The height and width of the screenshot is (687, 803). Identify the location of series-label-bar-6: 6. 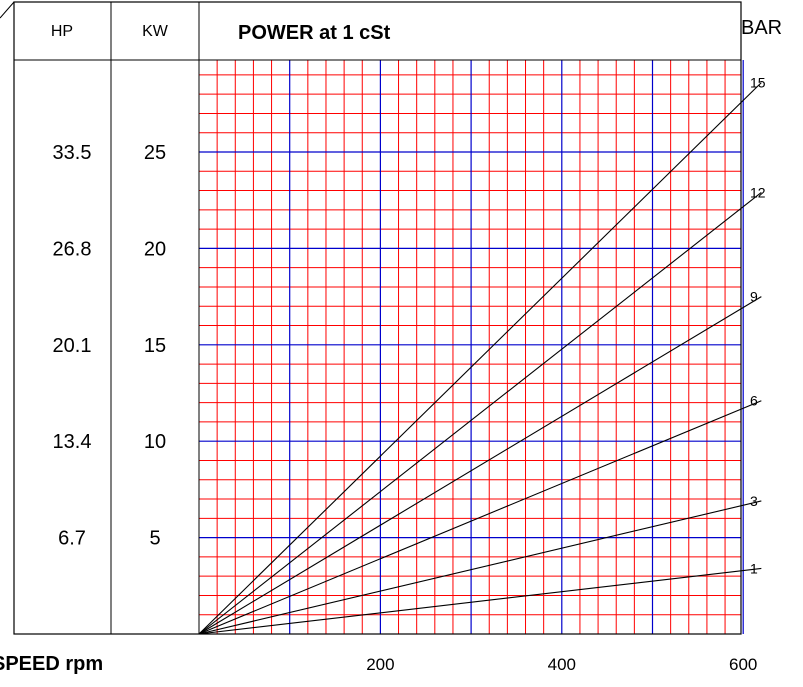
(754, 401).